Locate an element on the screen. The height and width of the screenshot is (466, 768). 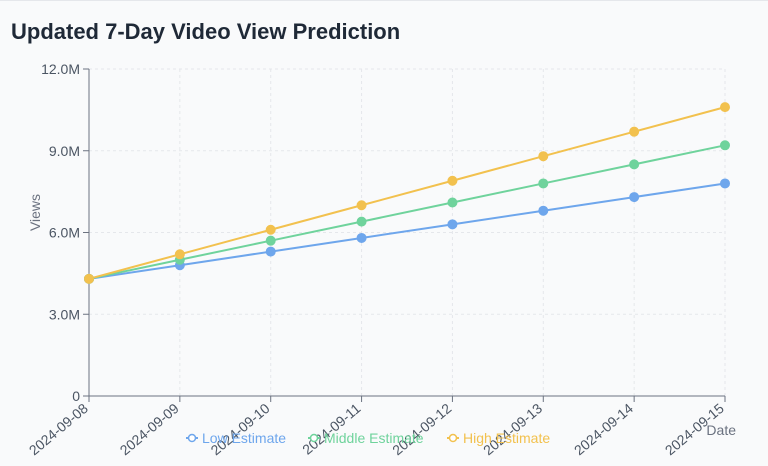
x-tick-label: 2024-09-08 is located at coordinates (58, 429).